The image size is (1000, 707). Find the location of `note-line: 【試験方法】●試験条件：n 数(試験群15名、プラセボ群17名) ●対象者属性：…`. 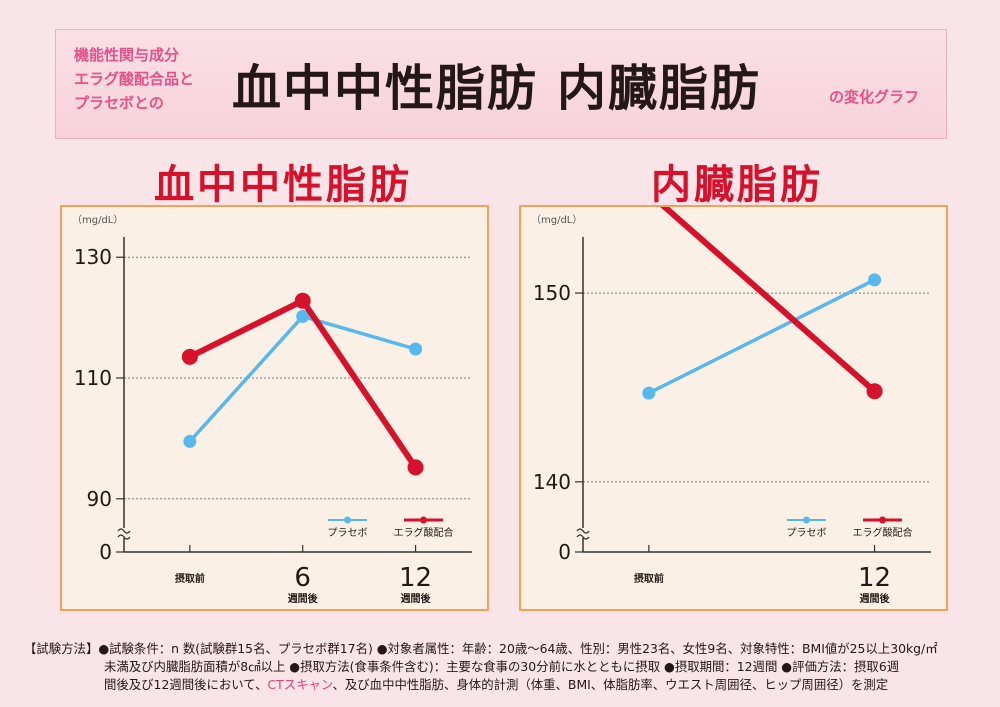

note-line: 【試験方法】●試験条件：n 数(試験群15名、プラセボ群17名) ●対象者属性：… is located at coordinates (481, 648).